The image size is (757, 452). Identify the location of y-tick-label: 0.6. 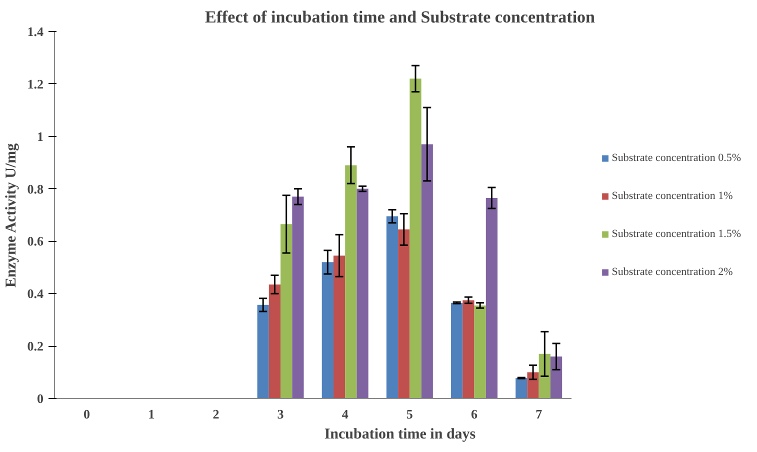
(35, 241).